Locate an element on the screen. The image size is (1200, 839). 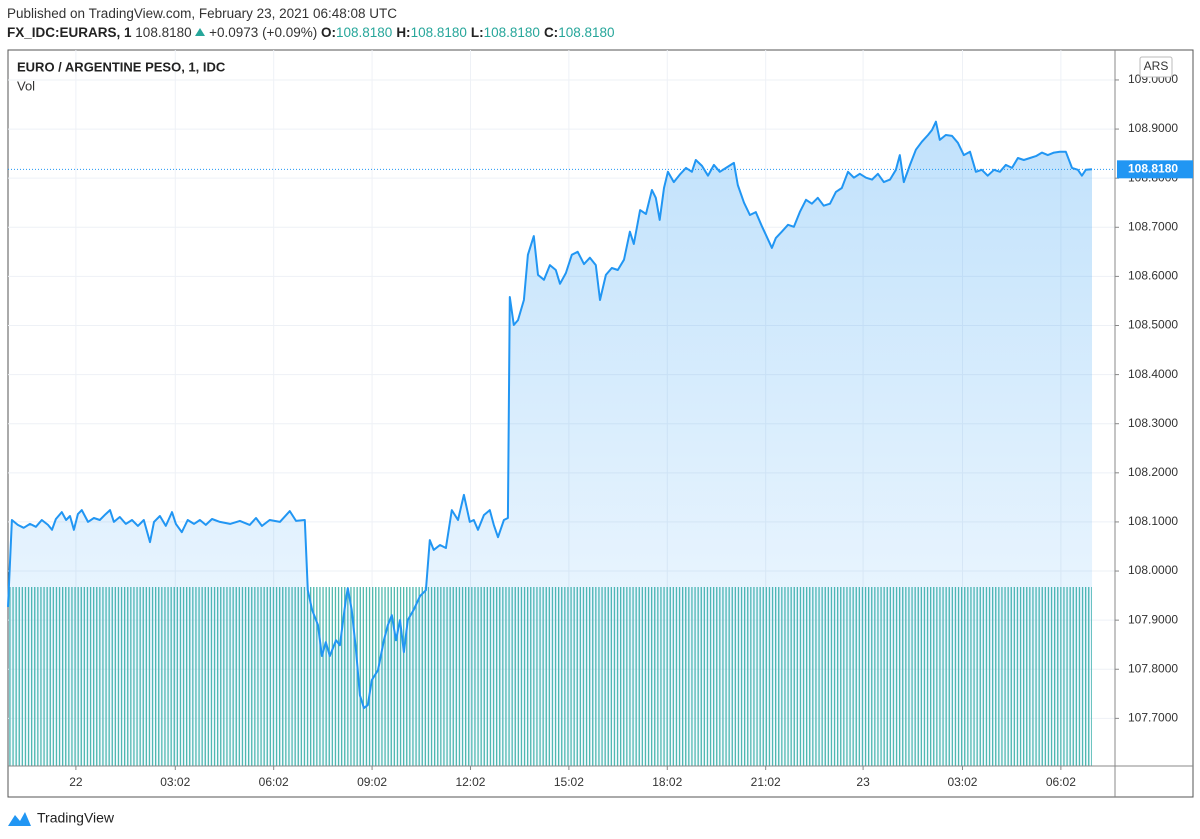
up-arrow is located at coordinates (200, 32).